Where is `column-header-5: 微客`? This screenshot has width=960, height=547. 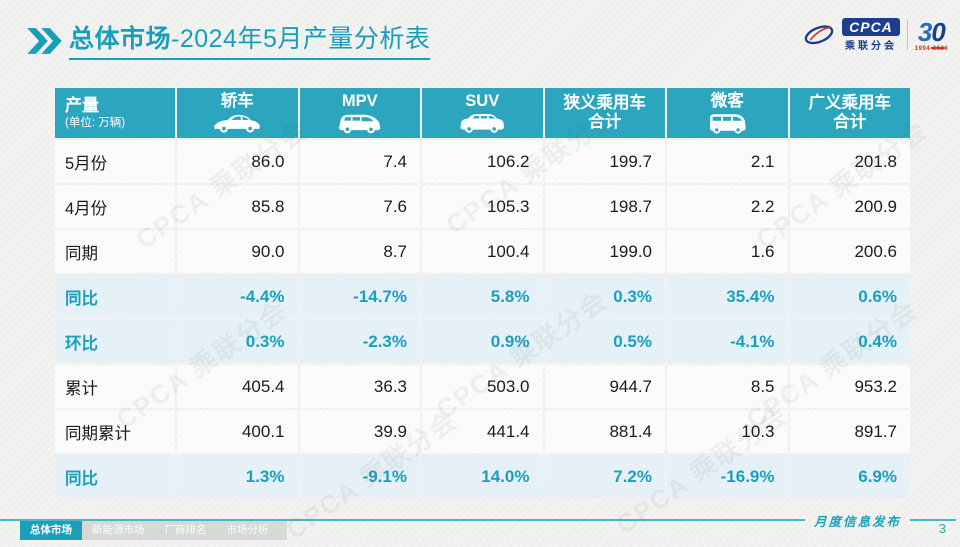 column-header-5: 微客 is located at coordinates (727, 113).